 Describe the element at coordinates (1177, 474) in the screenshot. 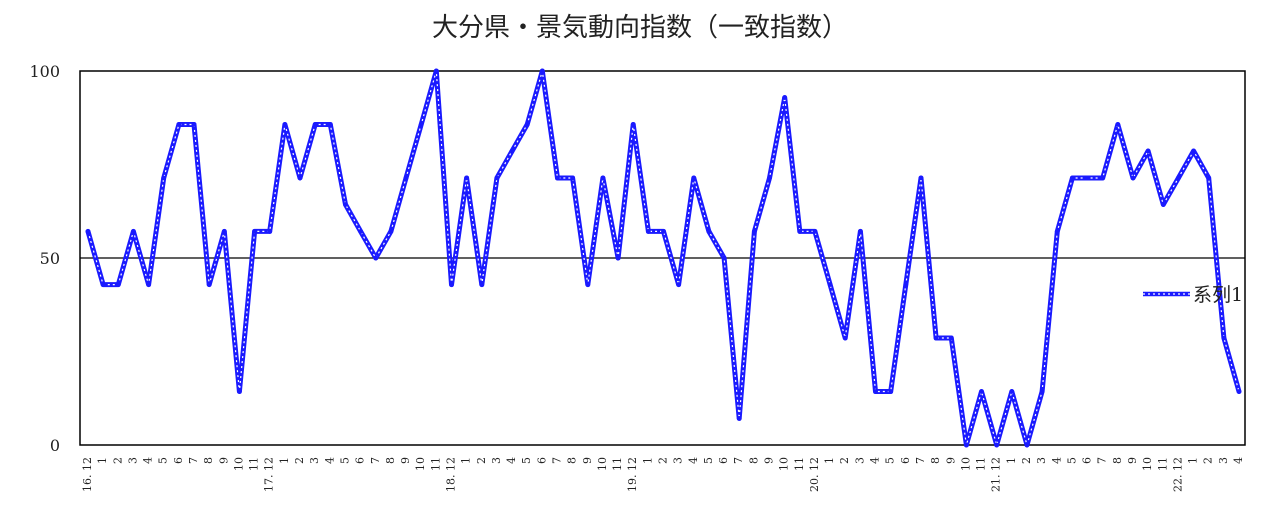

I see `x-tick-label: 22. 12` at that location.